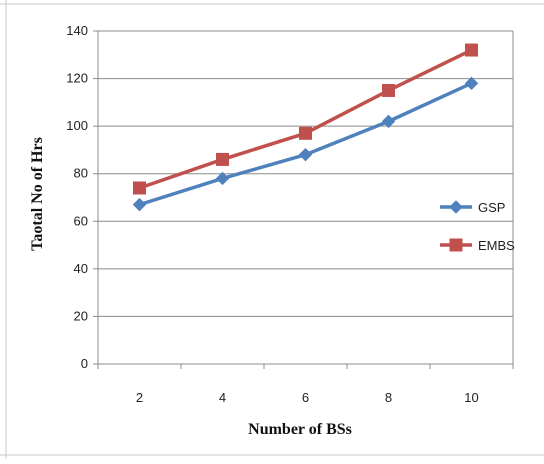  Describe the element at coordinates (77, 78) in the screenshot. I see `y-tick-label-120: 120` at that location.